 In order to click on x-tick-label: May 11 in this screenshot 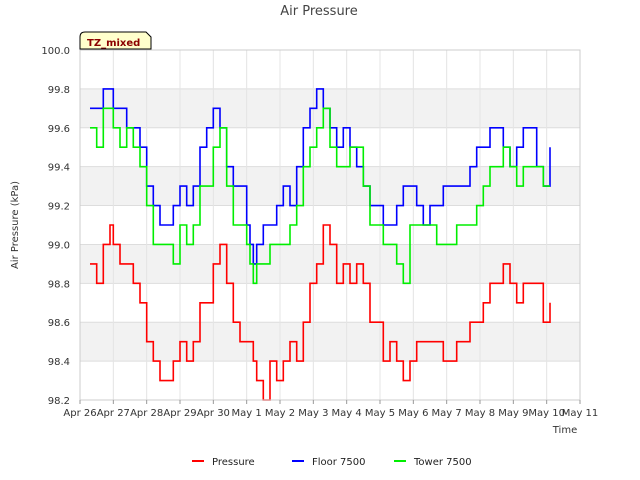, I will do `click(580, 413)`.